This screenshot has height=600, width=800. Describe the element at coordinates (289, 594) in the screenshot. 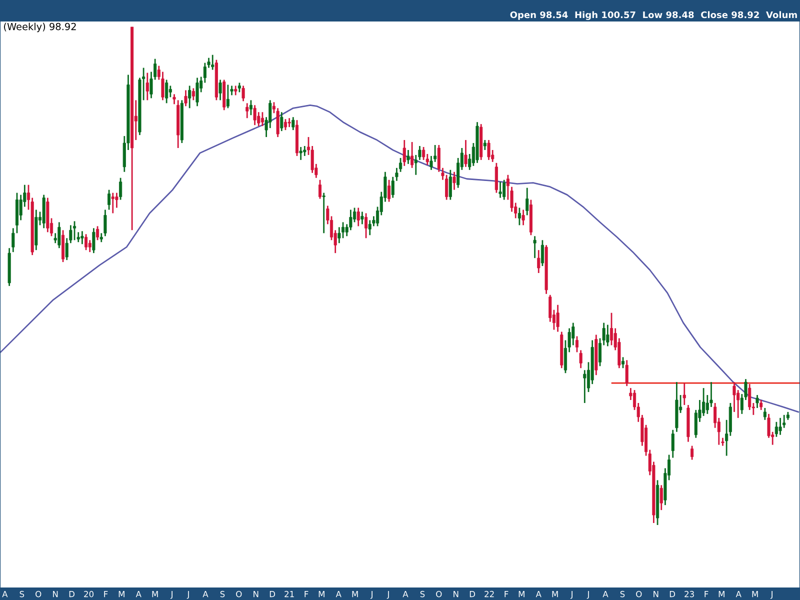

I see `x-tick-label: 21` at that location.